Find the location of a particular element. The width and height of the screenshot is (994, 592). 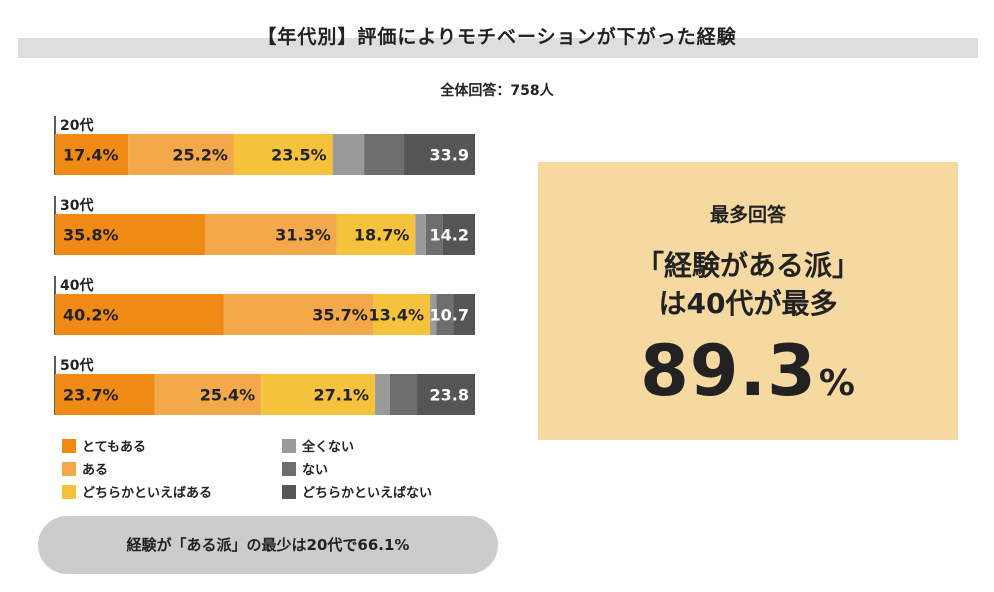

legend-item-aru: ある is located at coordinates (85, 468).